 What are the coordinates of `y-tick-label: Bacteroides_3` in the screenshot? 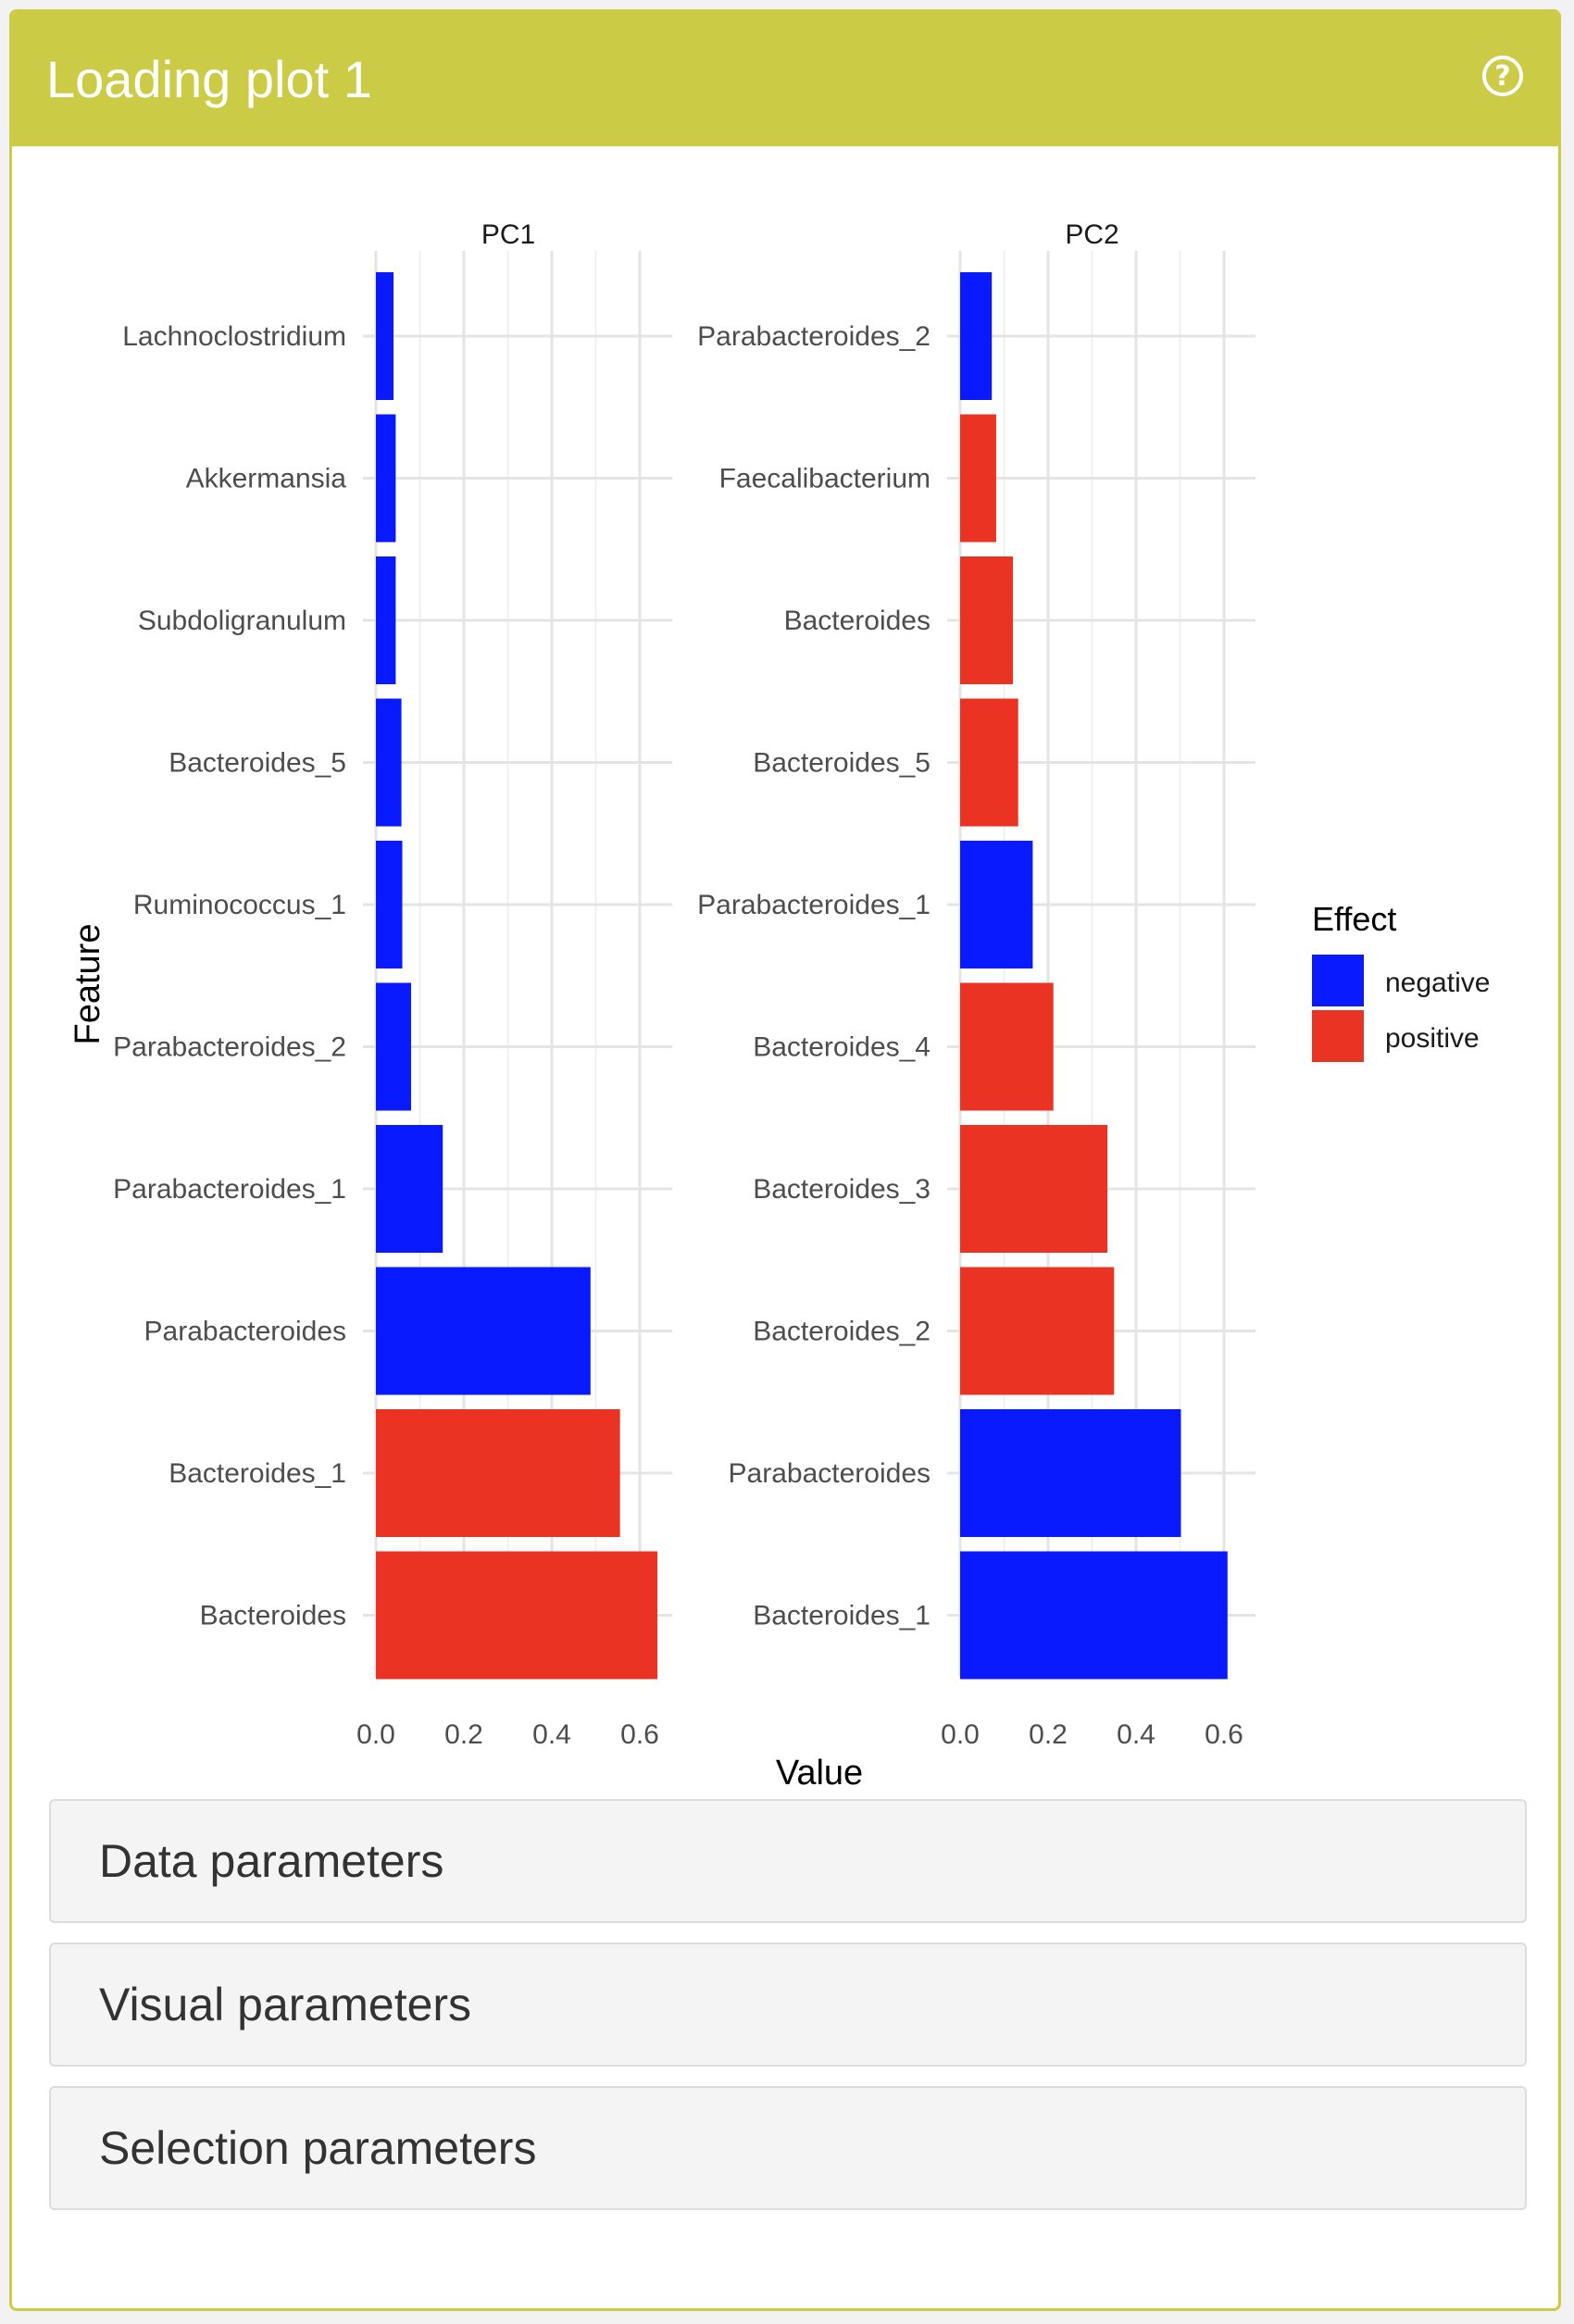 It's located at (842, 1189).